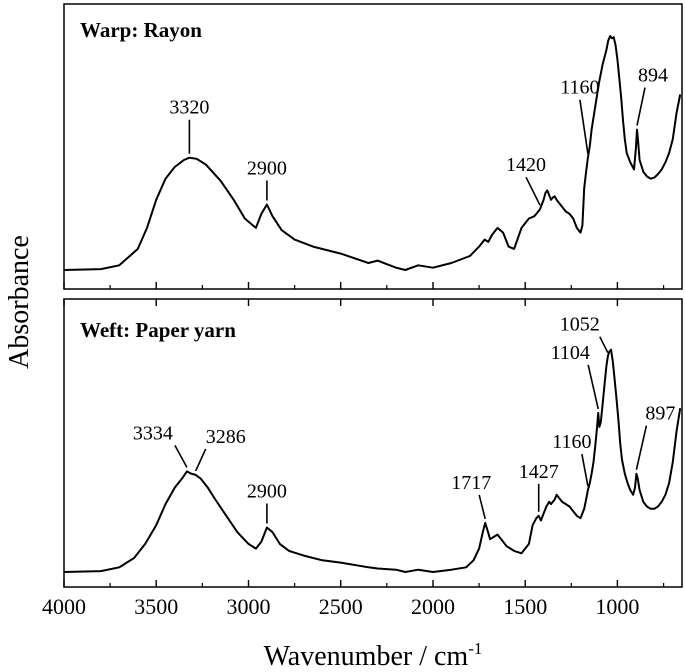 The width and height of the screenshot is (685, 672). I want to click on peak-label-1420: 1420, so click(526, 165).